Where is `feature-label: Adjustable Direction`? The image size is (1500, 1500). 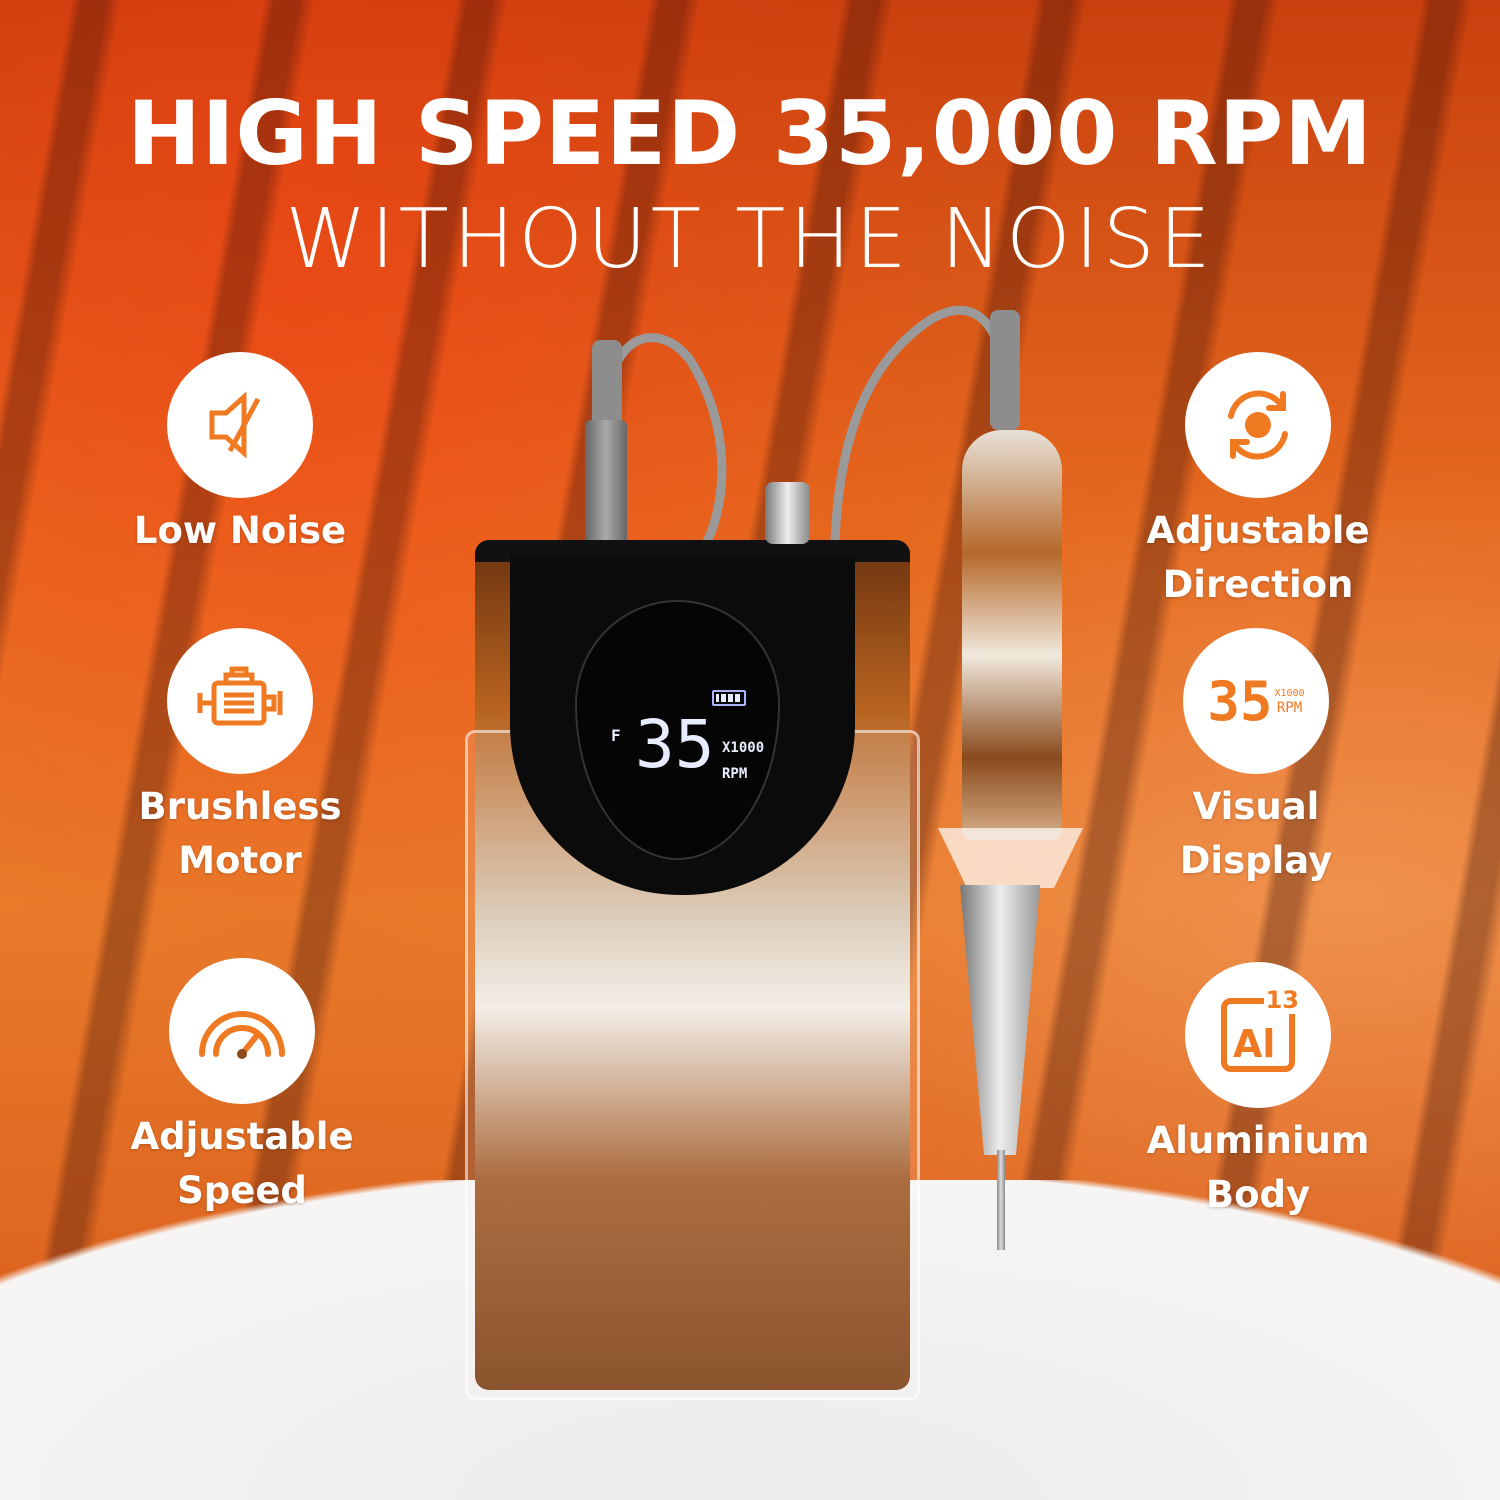
feature-label: Adjustable Direction is located at coordinates (1258, 557).